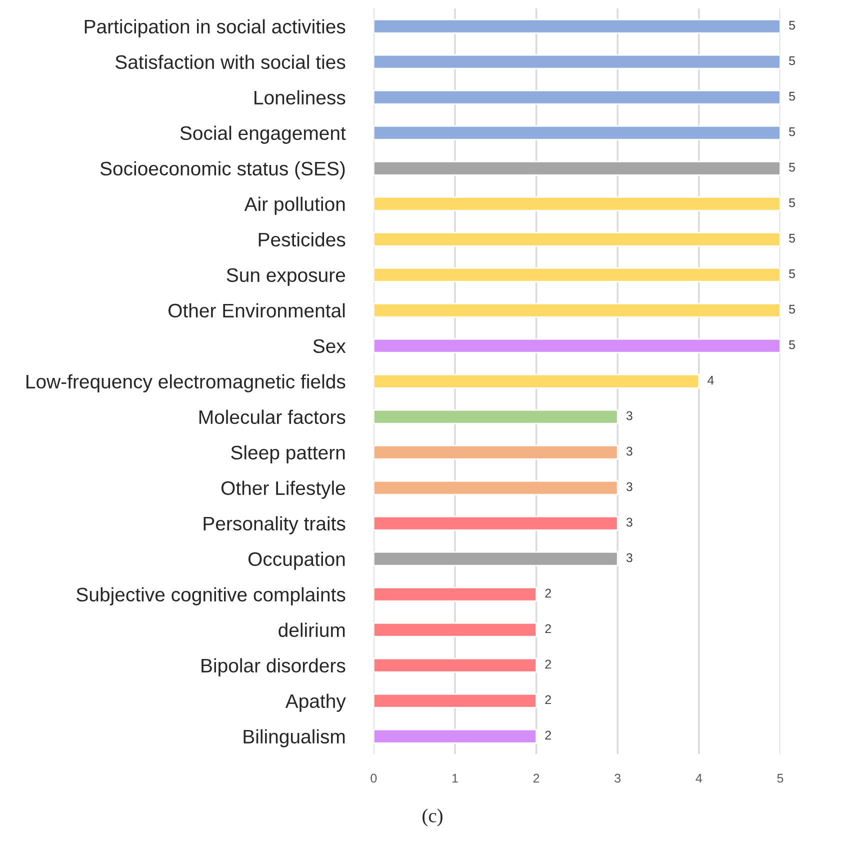  What do you see at coordinates (256, 310) in the screenshot?
I see `y-tick-label: Other Environmental` at bounding box center [256, 310].